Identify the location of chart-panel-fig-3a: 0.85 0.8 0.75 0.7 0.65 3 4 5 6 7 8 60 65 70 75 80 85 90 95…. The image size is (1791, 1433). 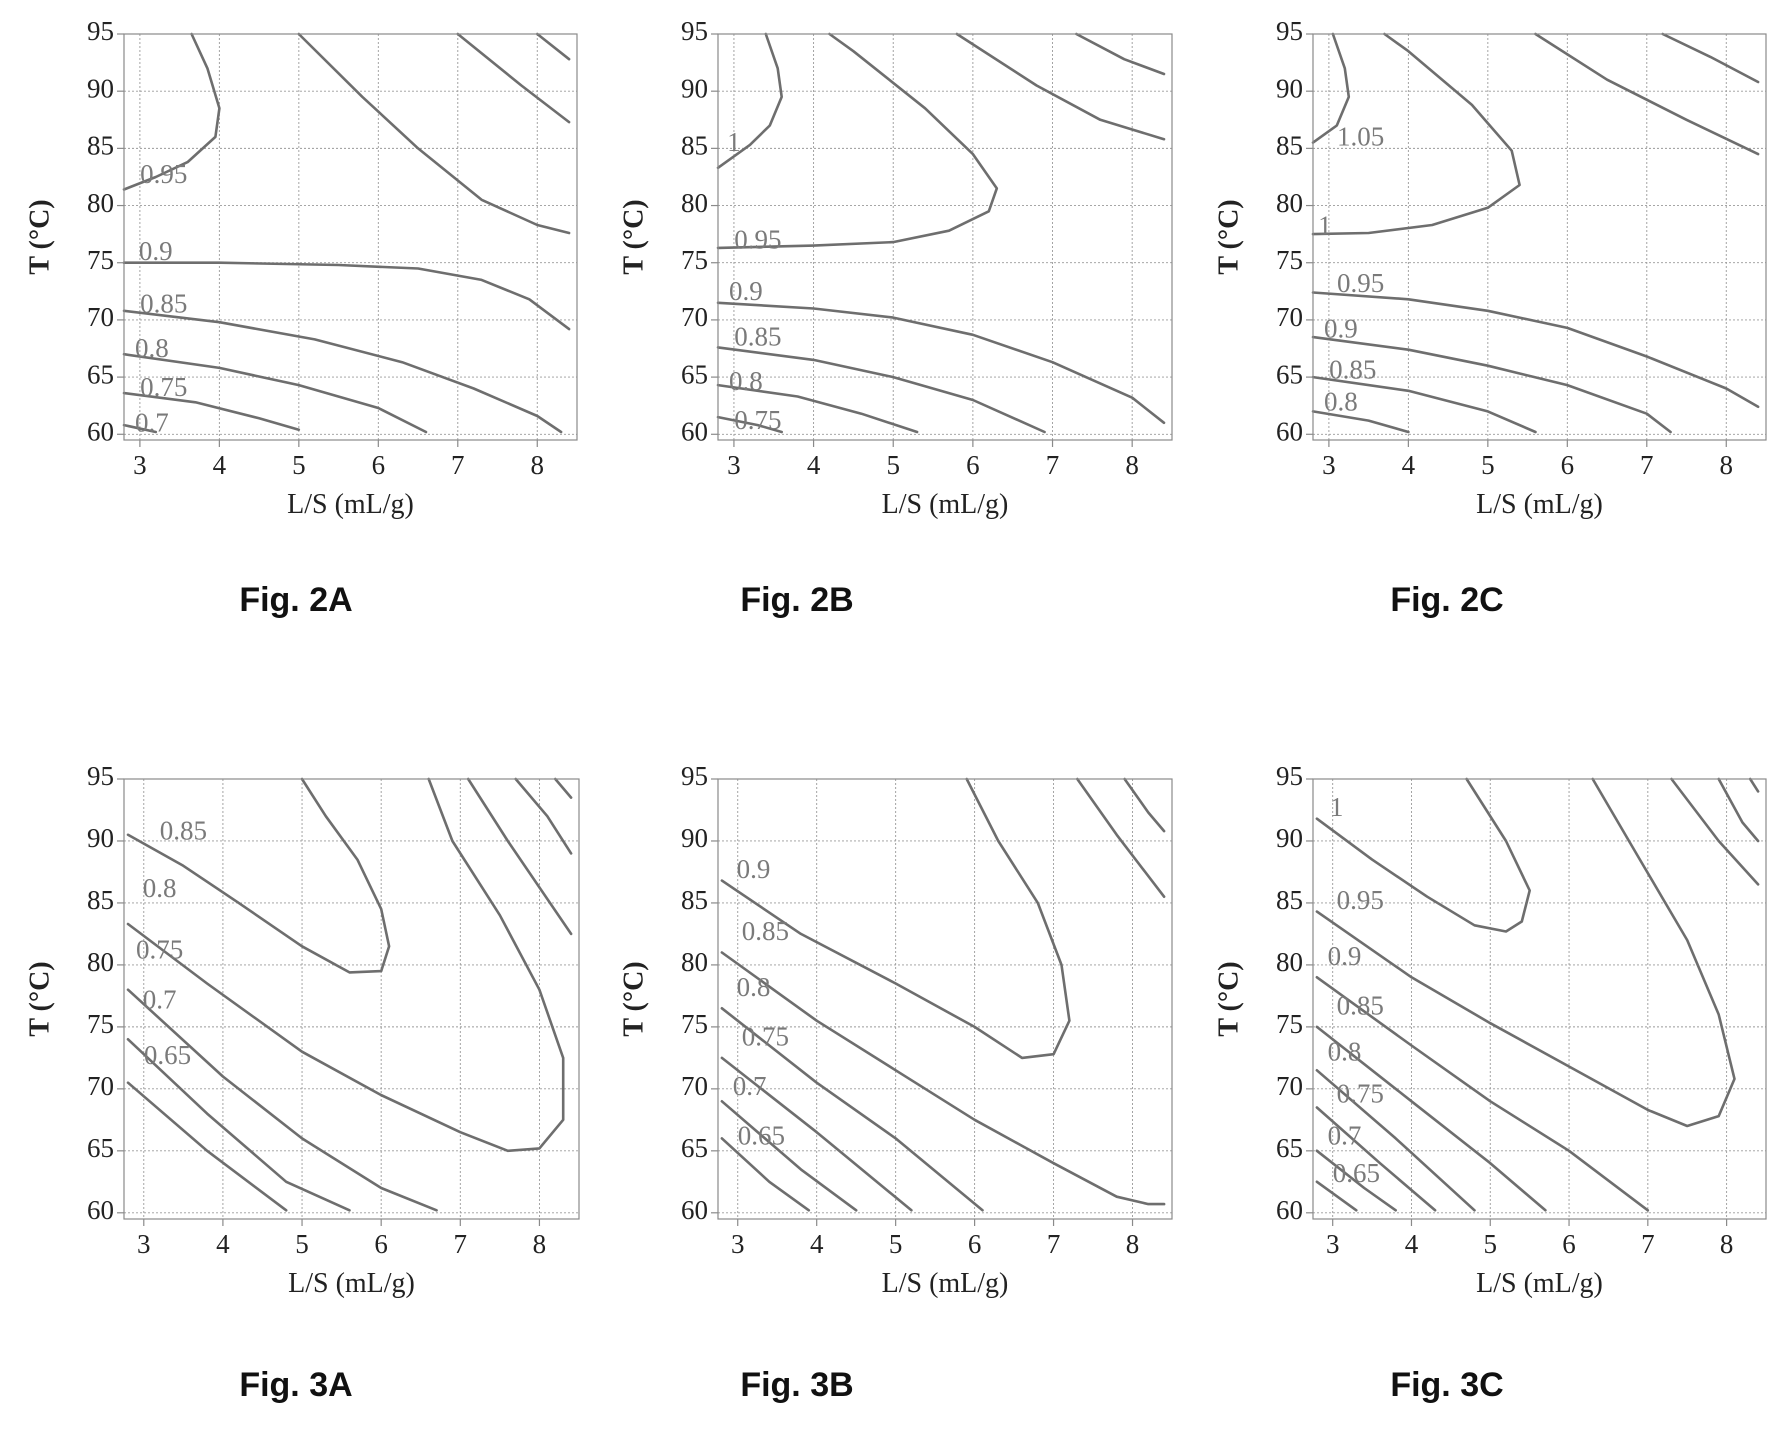
(302, 1082).